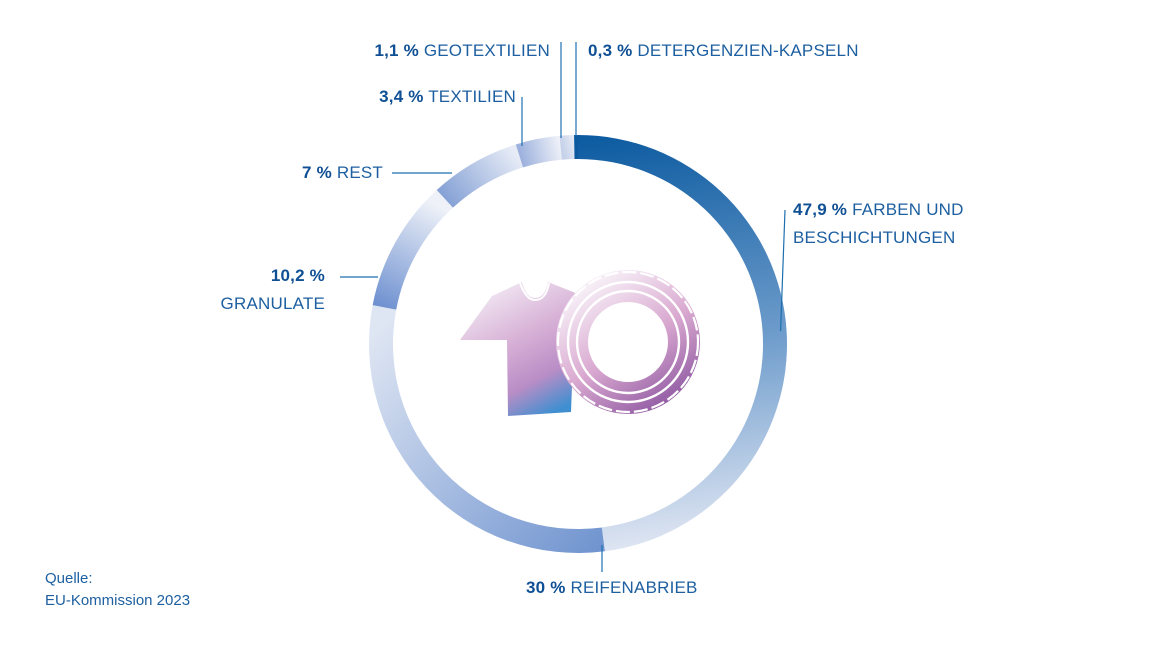  I want to click on category-label-rest: REST, so click(357, 172).